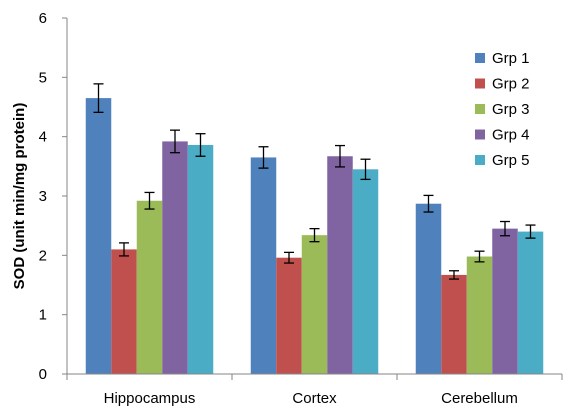  Describe the element at coordinates (150, 398) in the screenshot. I see `x-tick-label: Hippocampus` at that location.